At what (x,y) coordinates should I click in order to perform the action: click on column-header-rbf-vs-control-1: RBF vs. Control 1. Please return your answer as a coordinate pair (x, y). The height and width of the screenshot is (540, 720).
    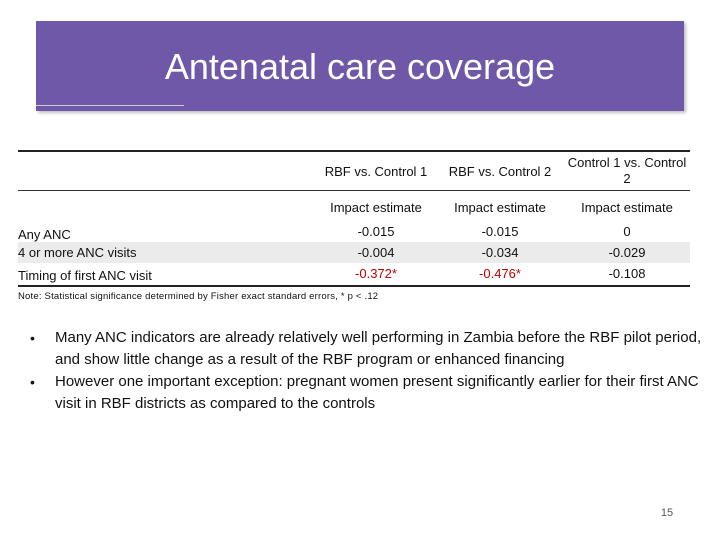
    Looking at the image, I should click on (376, 171).